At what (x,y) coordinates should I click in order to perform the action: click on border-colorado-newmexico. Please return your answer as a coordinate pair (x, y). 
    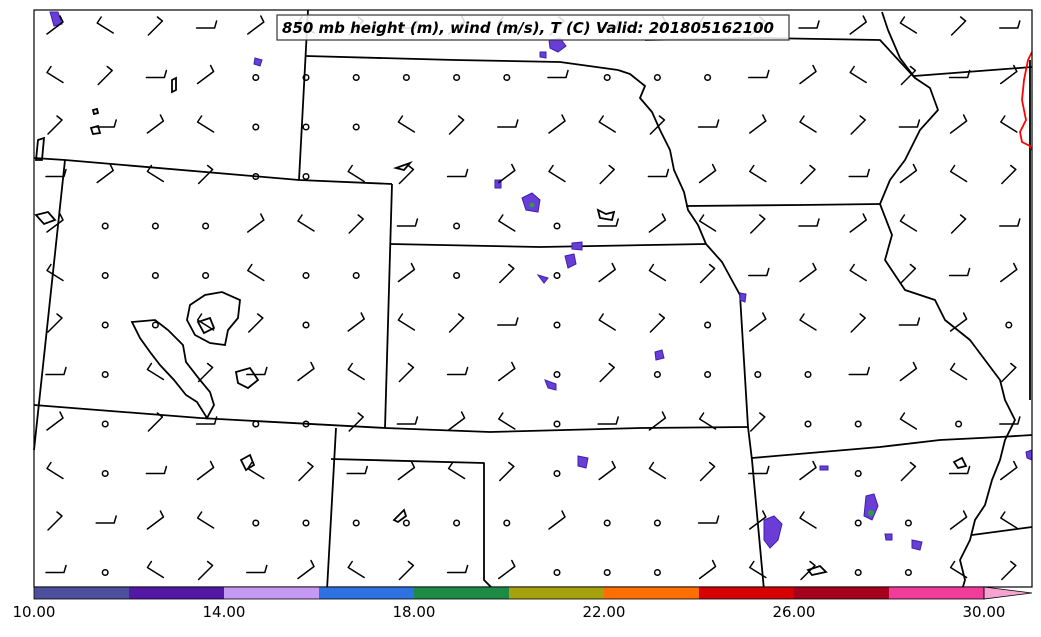
    Looking at the image, I should click on (209, 416).